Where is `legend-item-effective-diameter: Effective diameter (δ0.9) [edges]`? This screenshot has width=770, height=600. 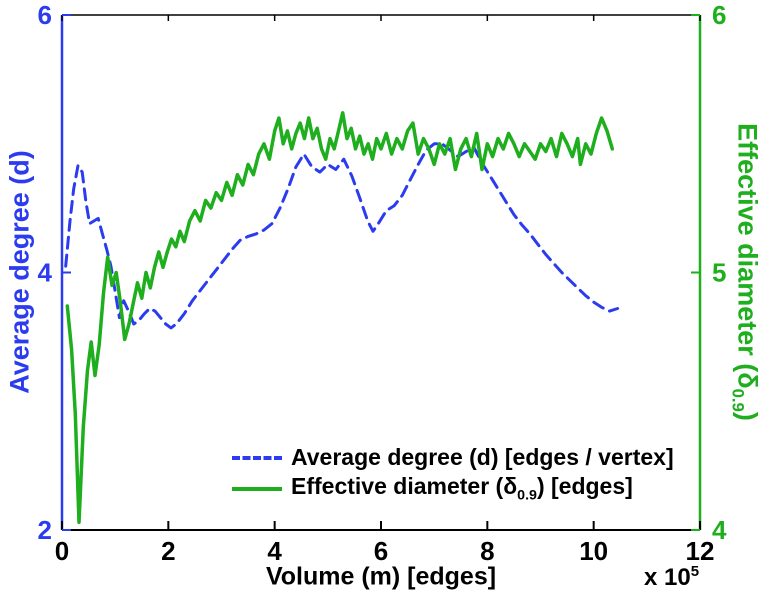 legend-item-effective-diameter: Effective diameter (δ0.9) [edges] is located at coordinates (453, 488).